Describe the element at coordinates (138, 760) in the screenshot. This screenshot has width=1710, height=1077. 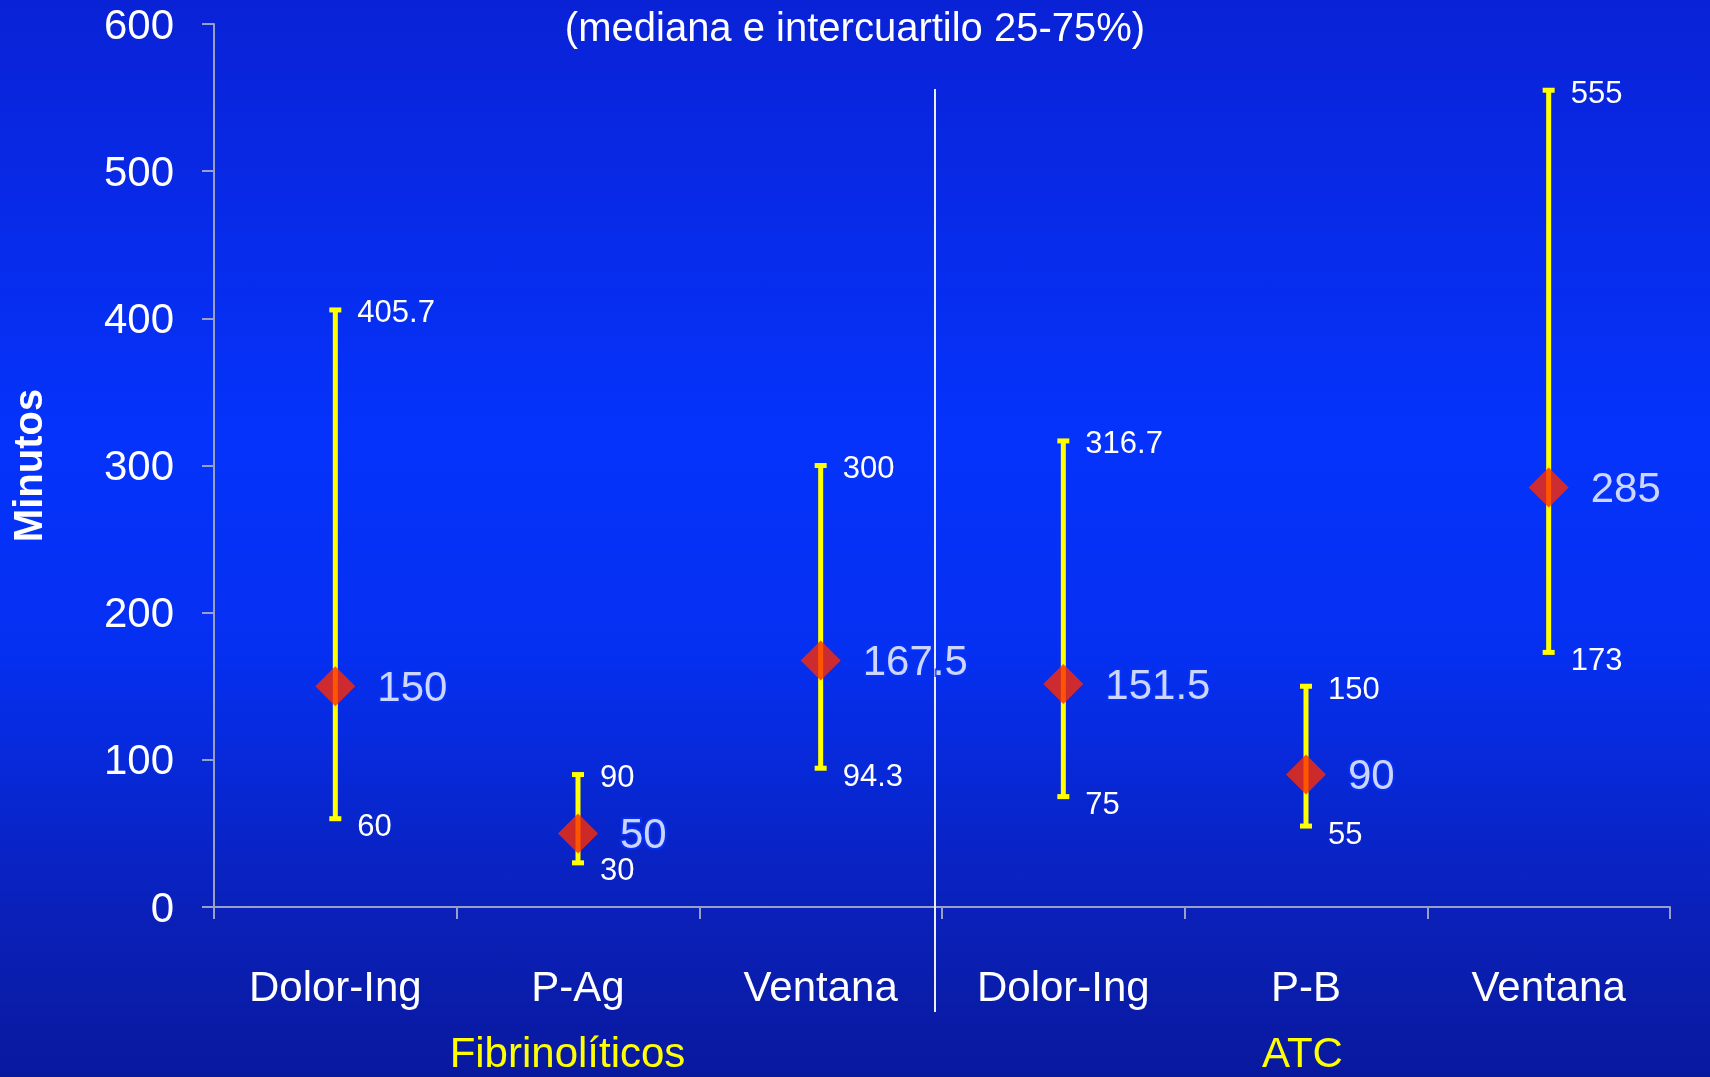
I see `y-tick-label: 100` at that location.